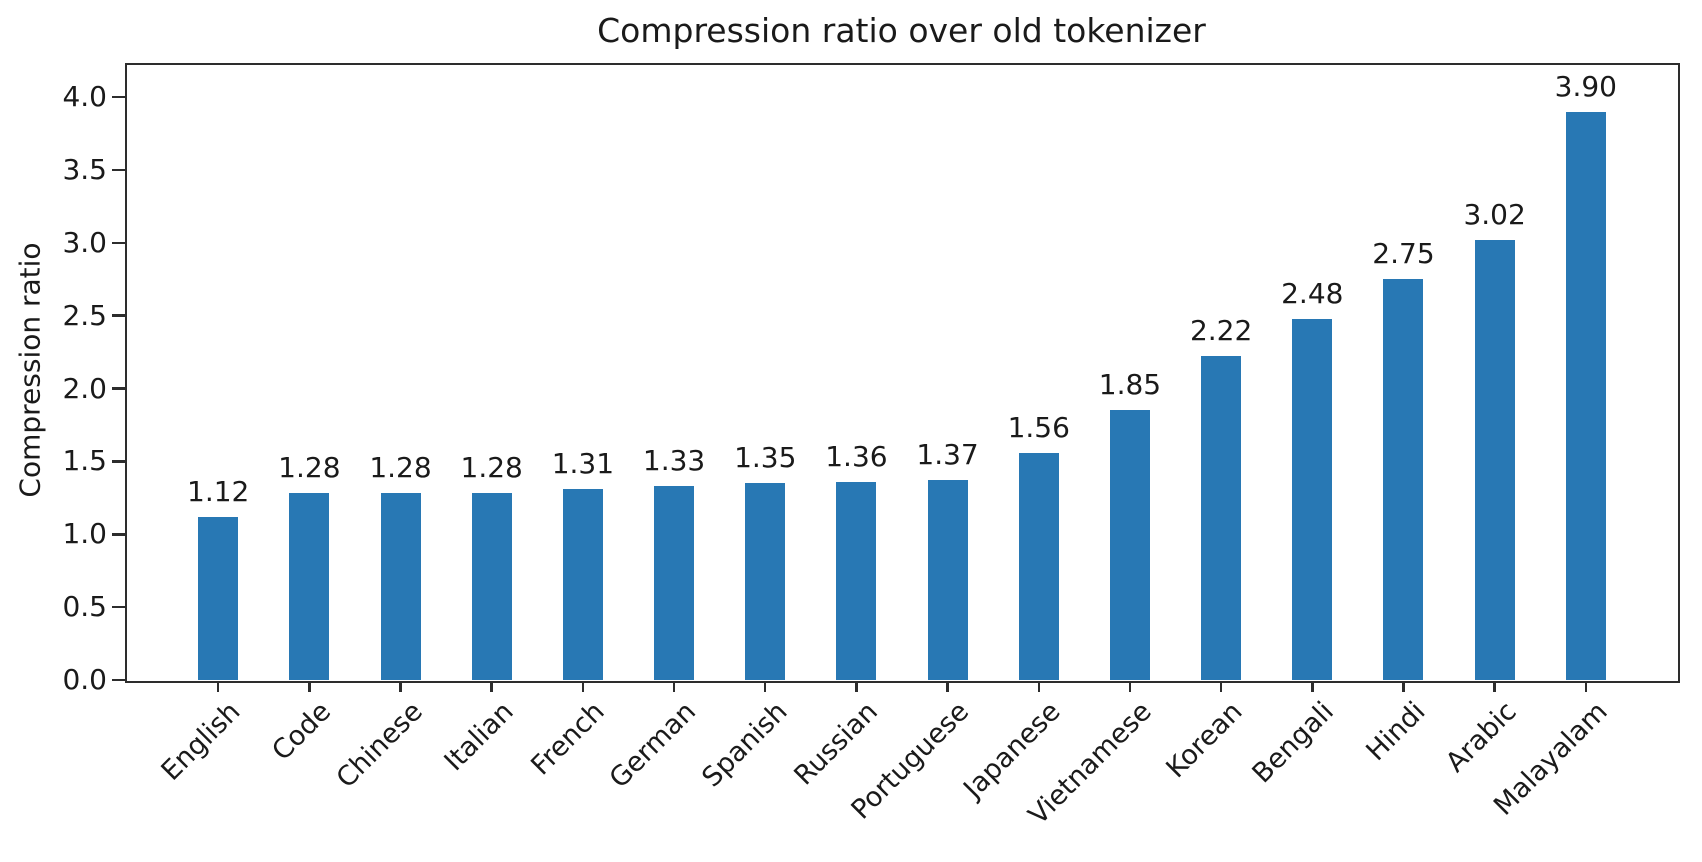 The image size is (1702, 862). I want to click on bar-chinese, so click(400, 586).